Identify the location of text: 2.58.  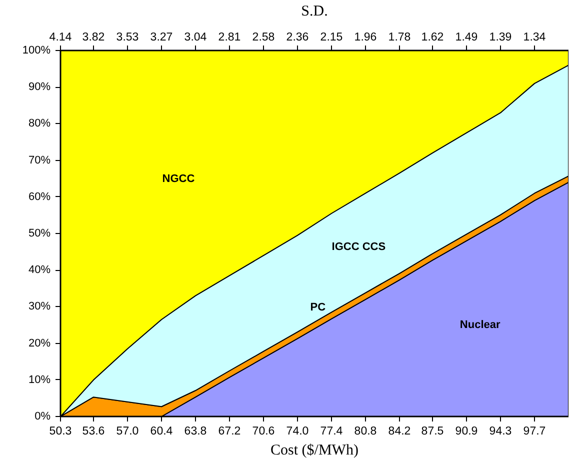
(263, 38).